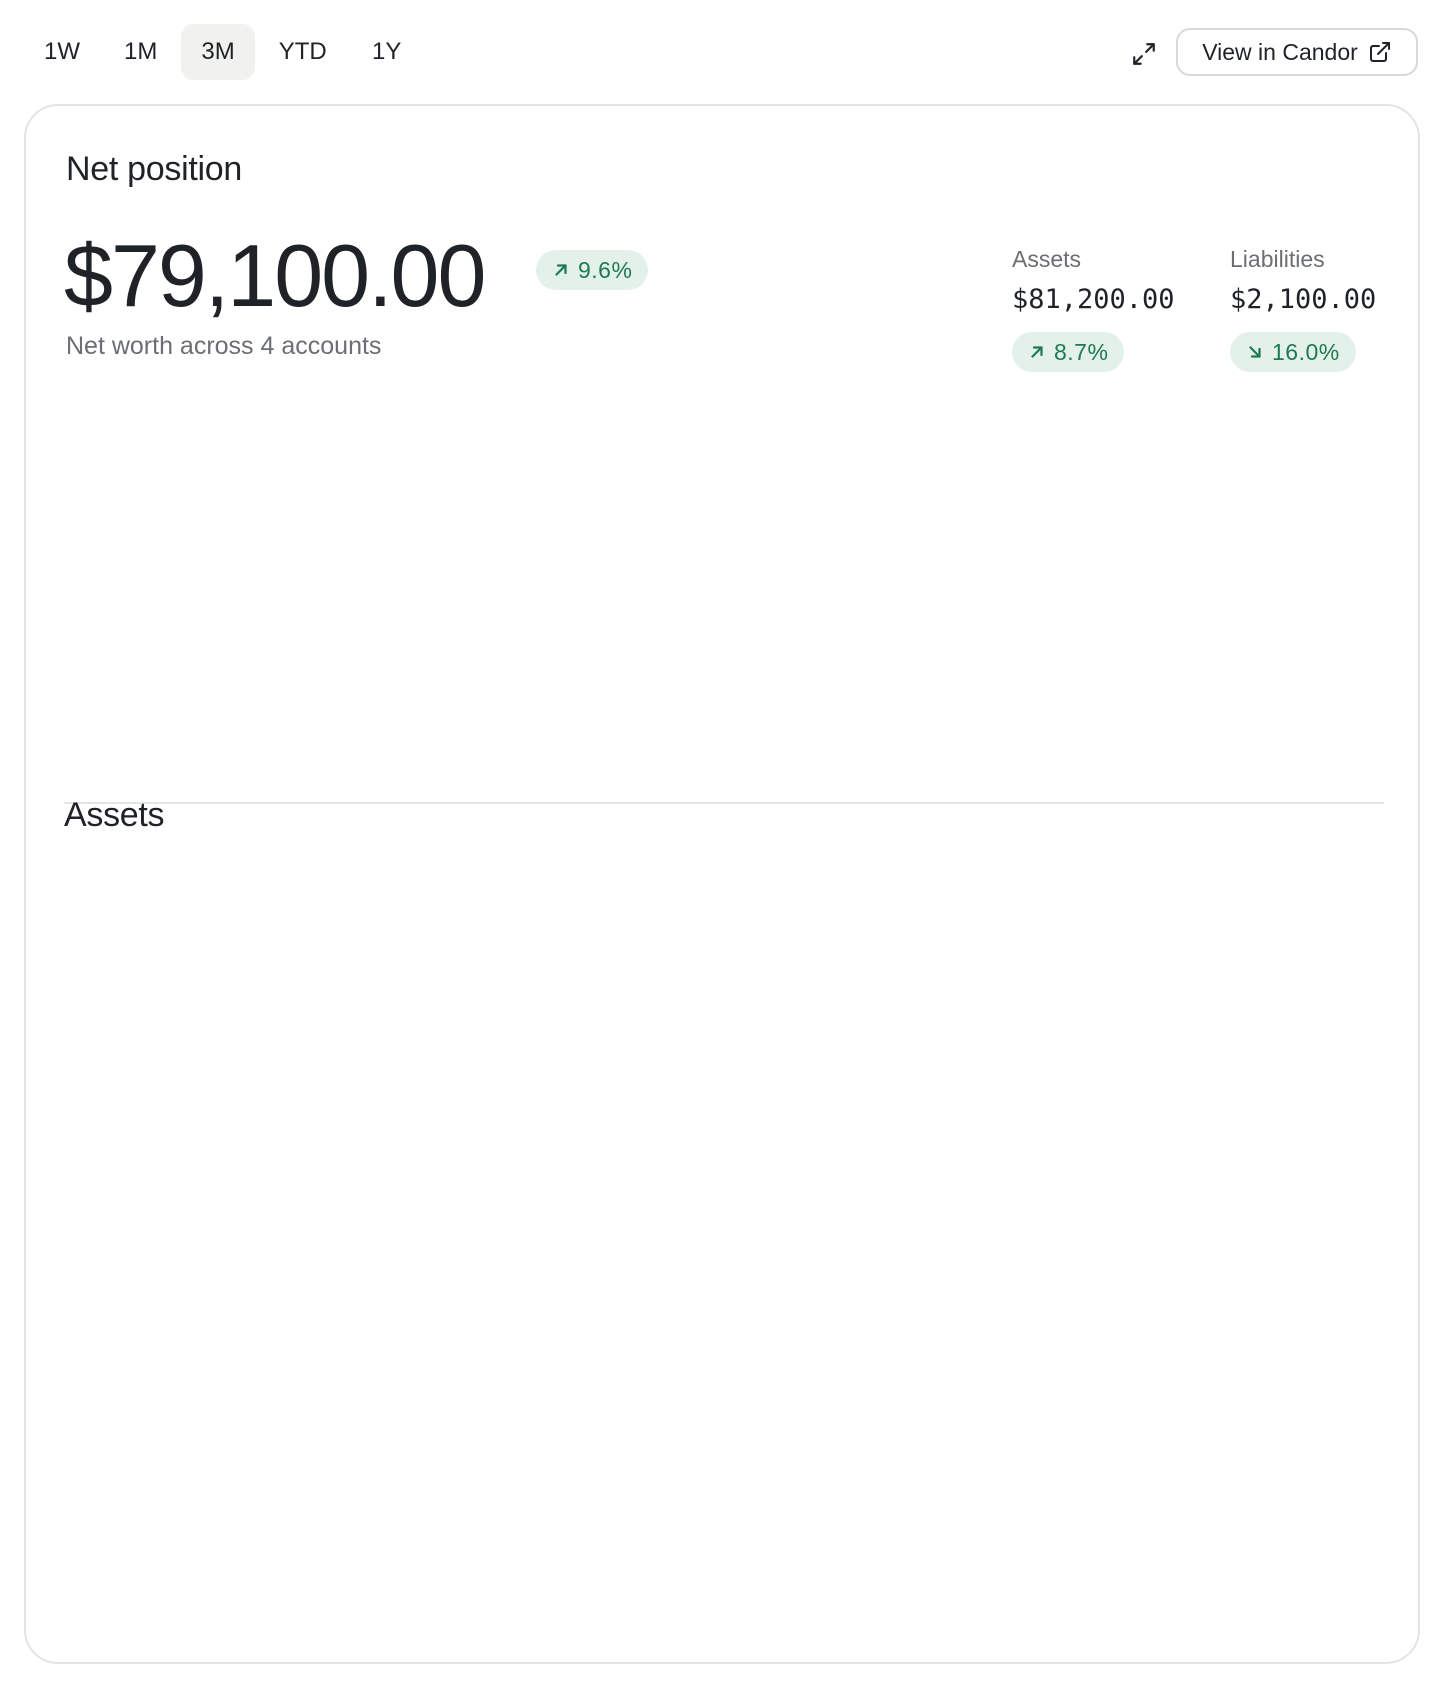 This screenshot has height=1686, width=1440. I want to click on arrow-down-right-icon, so click(1255, 352).